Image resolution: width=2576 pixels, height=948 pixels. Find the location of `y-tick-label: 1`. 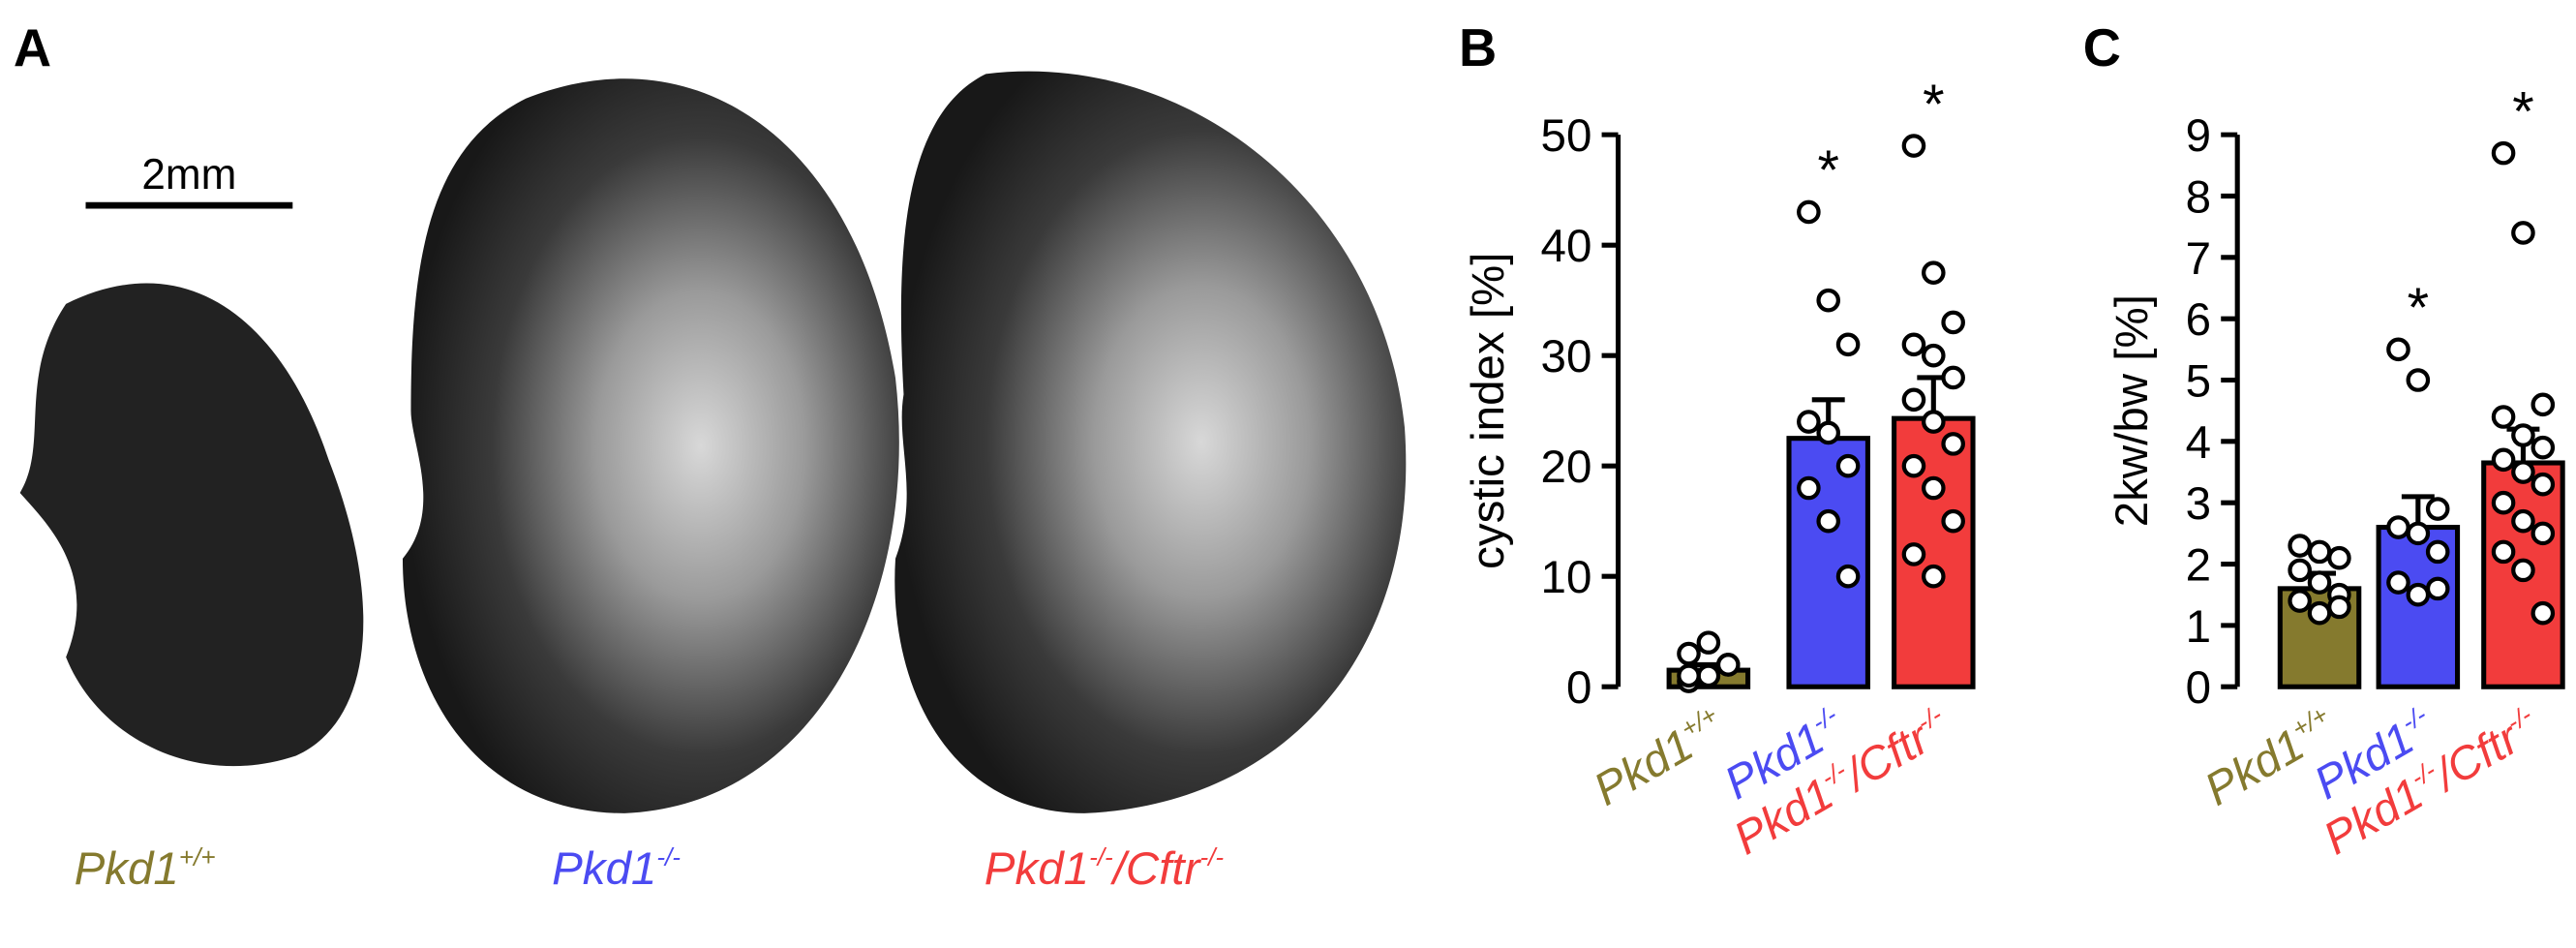

y-tick-label: 1 is located at coordinates (2198, 627).